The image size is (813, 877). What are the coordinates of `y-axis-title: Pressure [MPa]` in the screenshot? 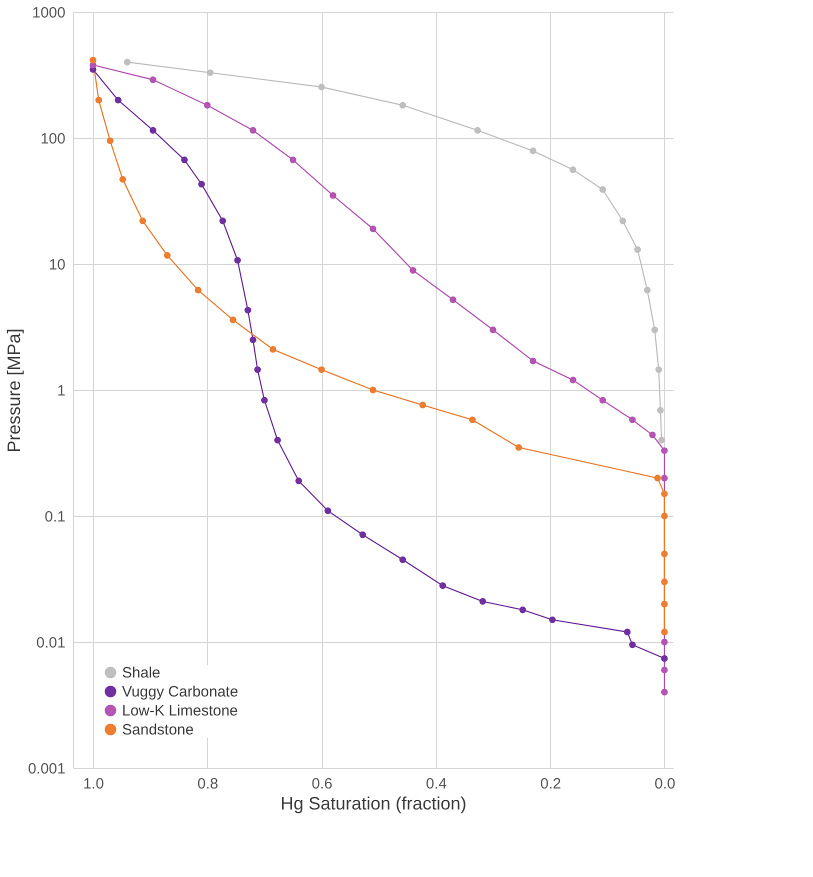 It's located at (14, 390).